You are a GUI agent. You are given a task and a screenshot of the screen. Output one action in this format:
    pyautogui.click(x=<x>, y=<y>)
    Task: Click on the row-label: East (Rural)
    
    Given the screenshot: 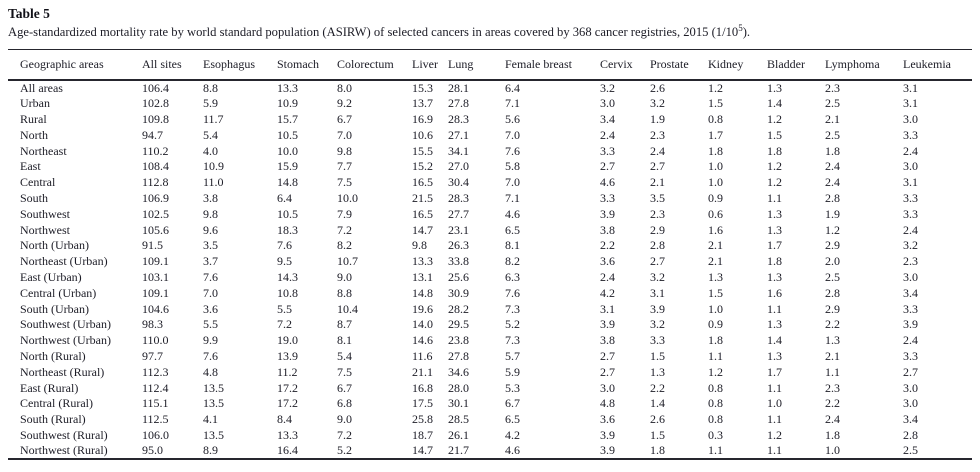 What is the action you would take?
    pyautogui.click(x=49, y=387)
    